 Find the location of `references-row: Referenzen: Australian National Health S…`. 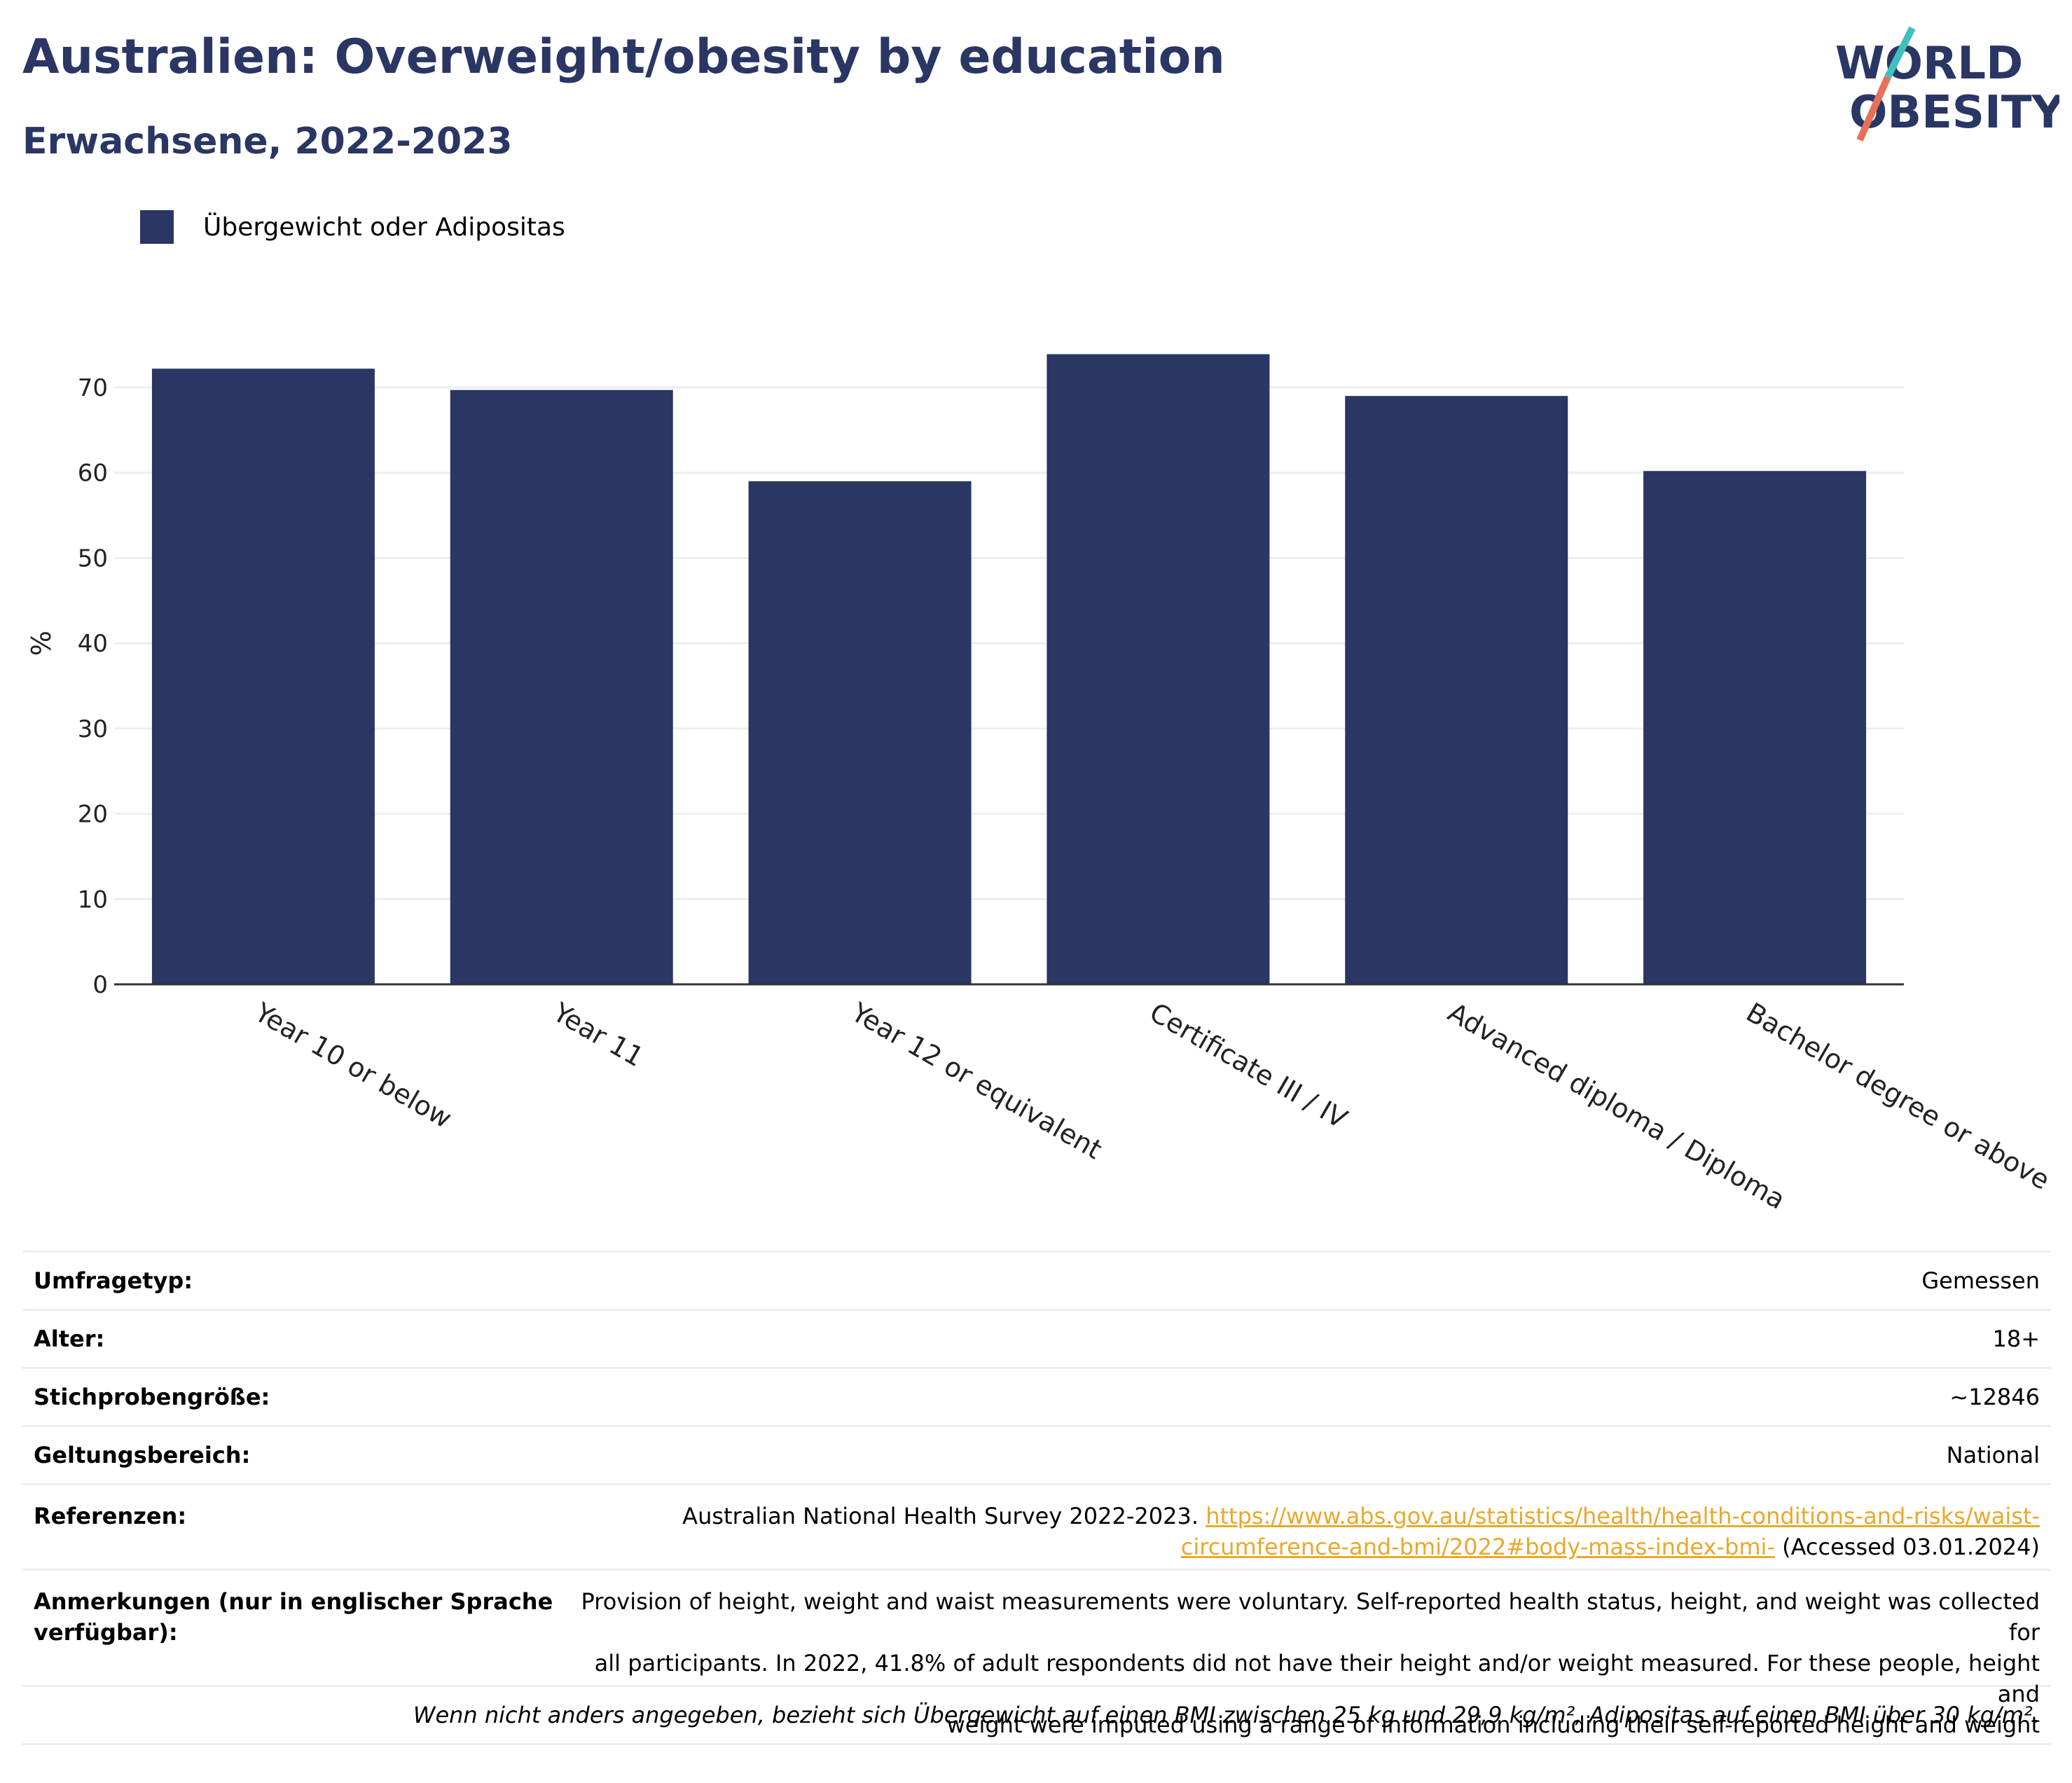

references-row: Referenzen: Australian National Health S… is located at coordinates (1037, 1526).